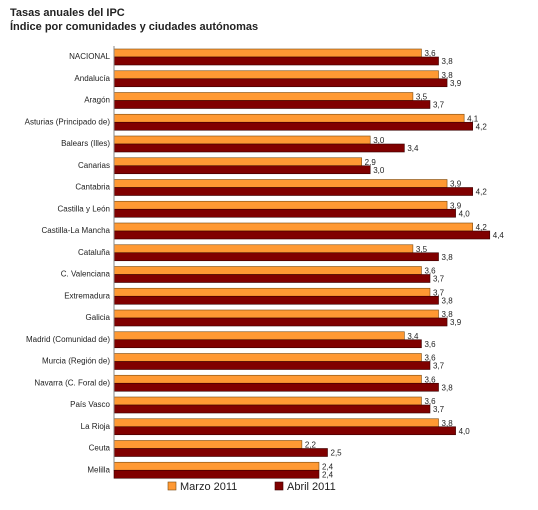 This screenshot has height=510, width=538. Describe the element at coordinates (371, 162) in the screenshot. I see `value-label-marzo-2011: 2,9` at that location.